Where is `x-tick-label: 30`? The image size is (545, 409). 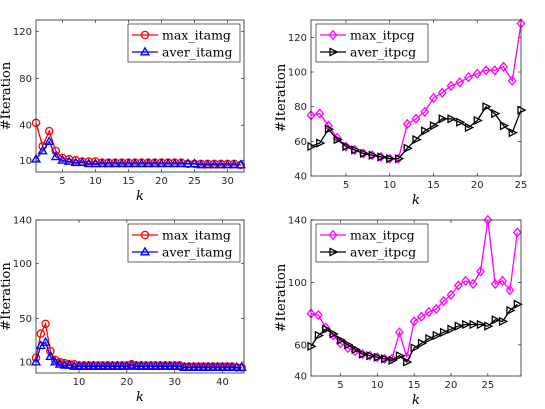
x-tick-label: 30 is located at coordinates (174, 382).